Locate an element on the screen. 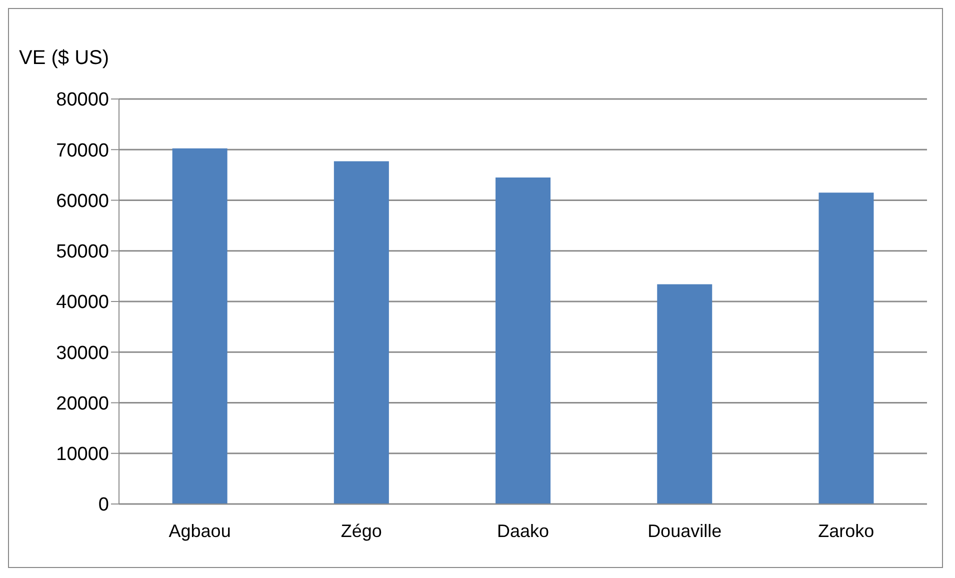 Image resolution: width=955 pixels, height=578 pixels. x-tick-label: Zaroko is located at coordinates (846, 530).